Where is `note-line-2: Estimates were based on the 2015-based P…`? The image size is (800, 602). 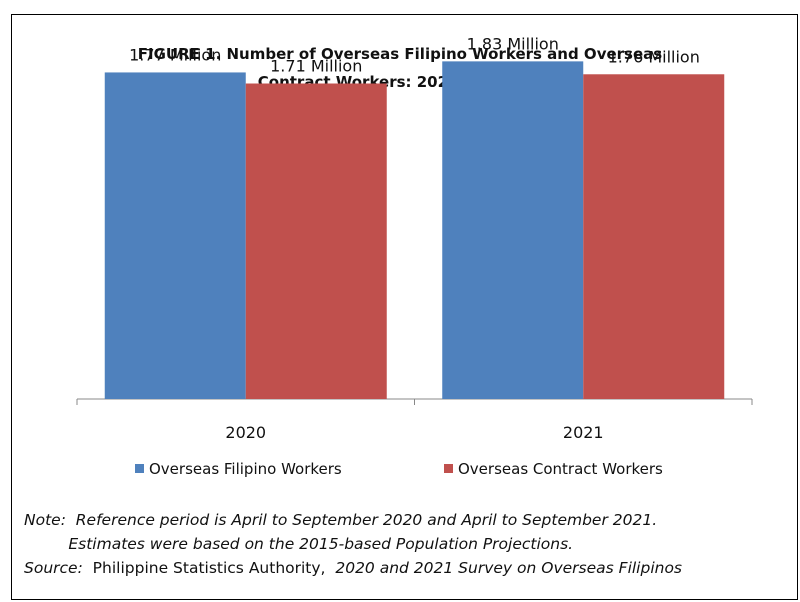
note-line-2: Estimates were based on the 2015-based P… is located at coordinates (321, 544).